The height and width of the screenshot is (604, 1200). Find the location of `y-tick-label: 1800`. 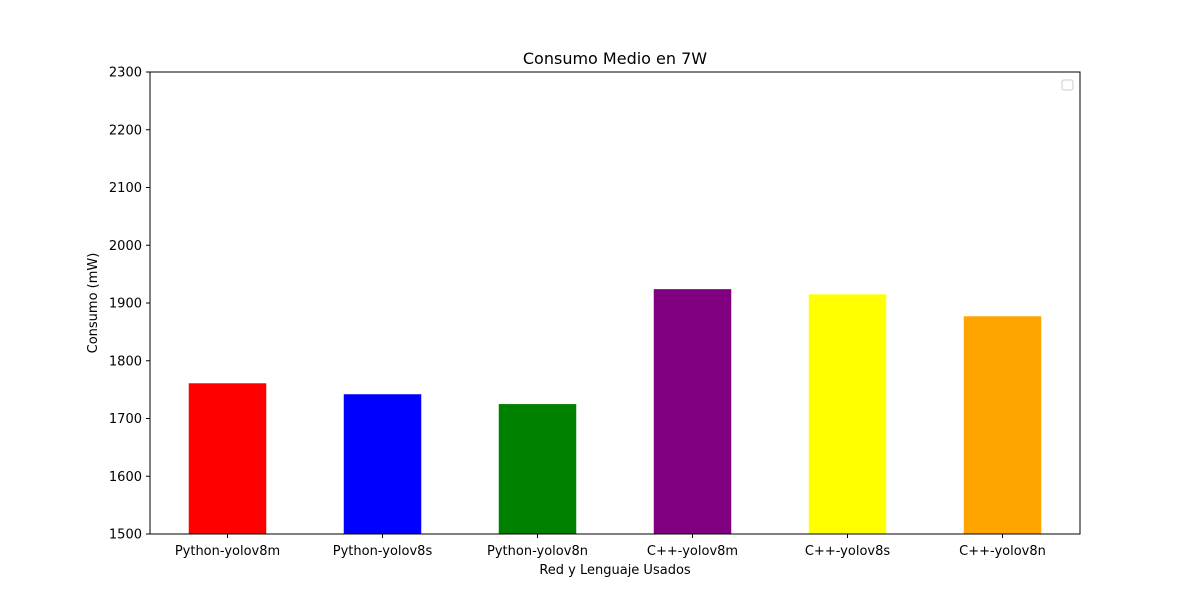

y-tick-label: 1800 is located at coordinates (125, 361).